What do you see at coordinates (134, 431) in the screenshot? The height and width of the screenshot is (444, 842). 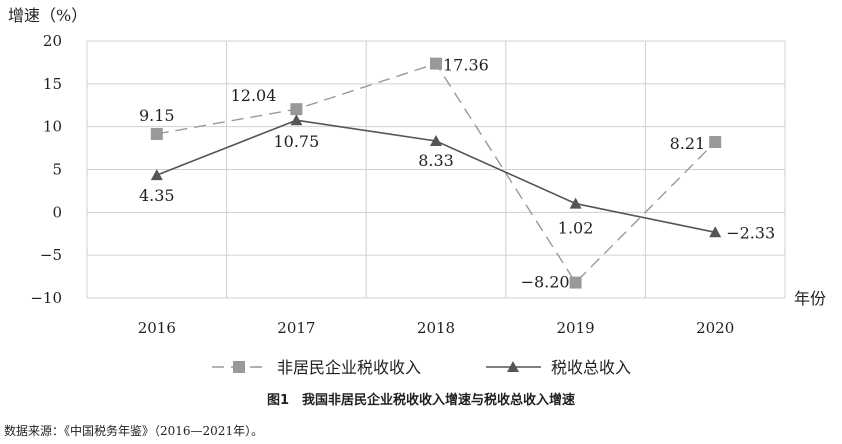 I see `source-note: 数据来源：《中国税务年鉴》（2016—2021年）。` at bounding box center [134, 431].